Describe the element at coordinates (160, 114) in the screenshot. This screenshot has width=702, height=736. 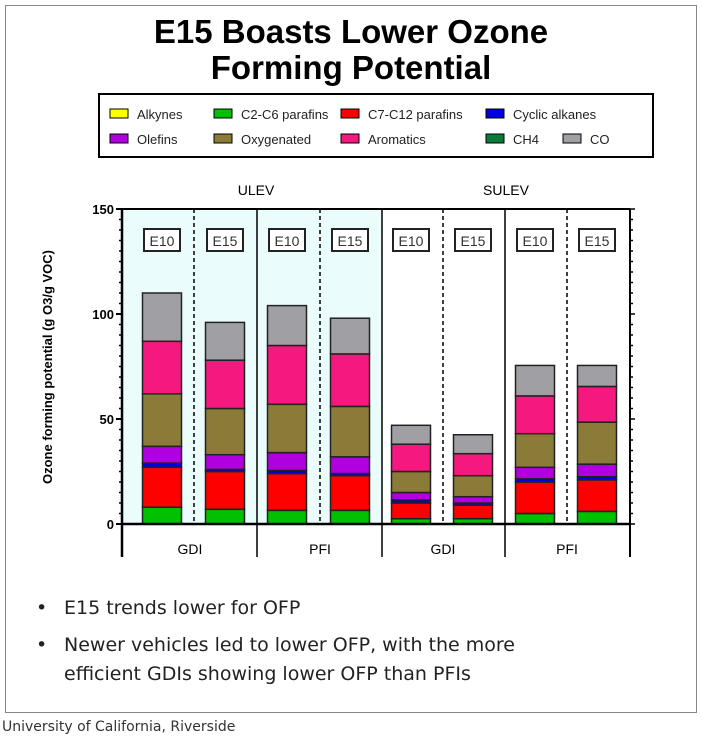
I see `legend-label: Alkynes` at that location.